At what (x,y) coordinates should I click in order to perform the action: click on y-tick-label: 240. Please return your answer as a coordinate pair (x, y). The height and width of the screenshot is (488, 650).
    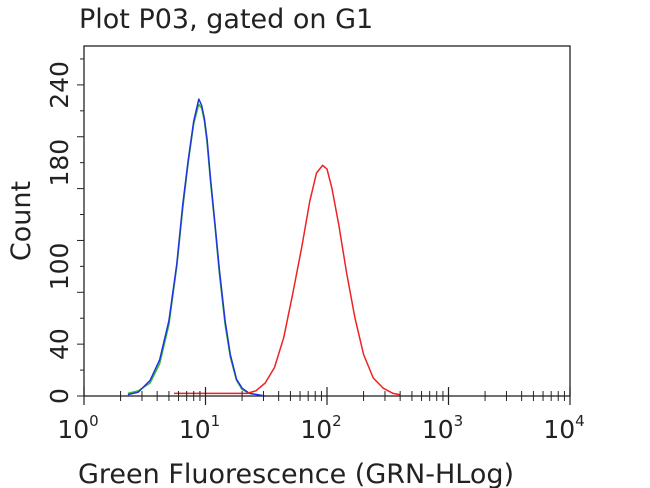
    Looking at the image, I should click on (59, 85).